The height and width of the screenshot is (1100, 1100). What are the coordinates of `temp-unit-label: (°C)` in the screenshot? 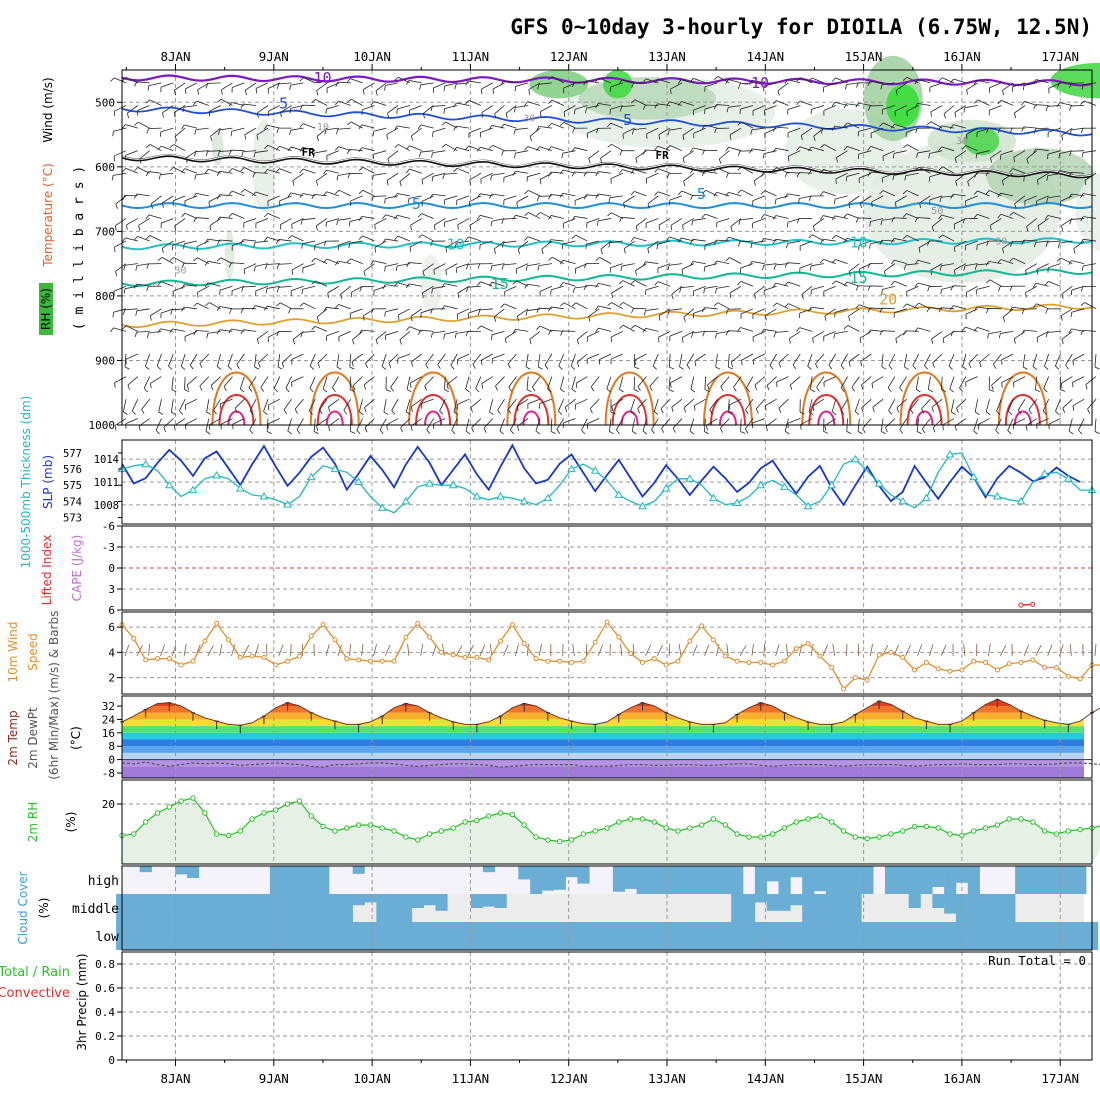 It's located at (76, 738).